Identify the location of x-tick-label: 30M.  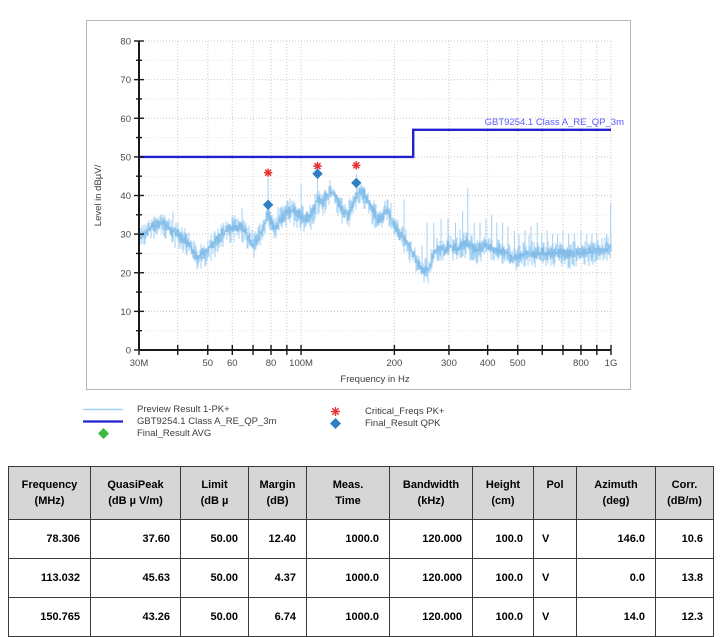
(139, 363).